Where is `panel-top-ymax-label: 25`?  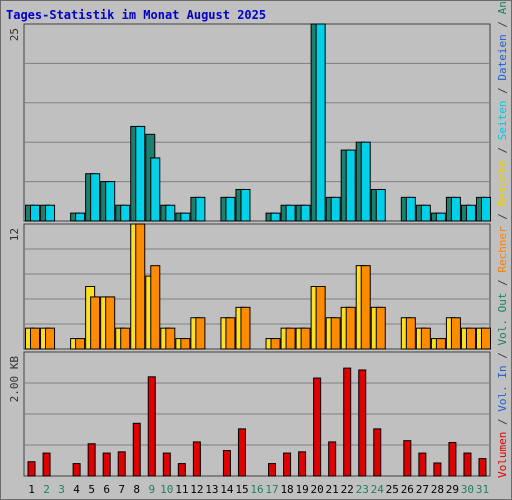
panel-top-ymax-label: 25 is located at coordinates (14, 34).